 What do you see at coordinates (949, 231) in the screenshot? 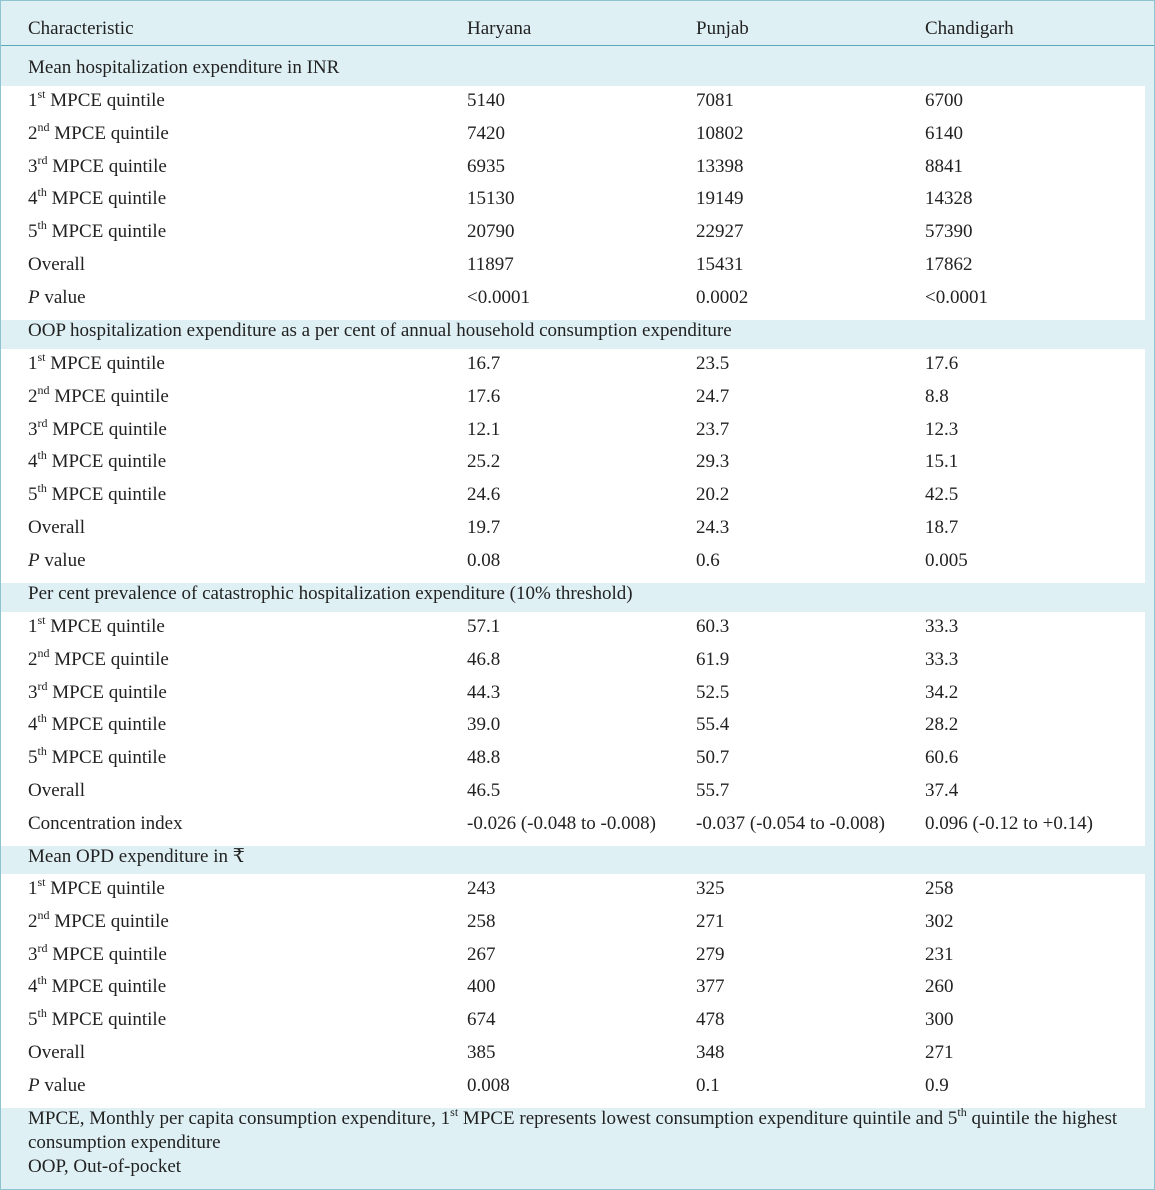
I see `chandigarh-value: 57390` at bounding box center [949, 231].